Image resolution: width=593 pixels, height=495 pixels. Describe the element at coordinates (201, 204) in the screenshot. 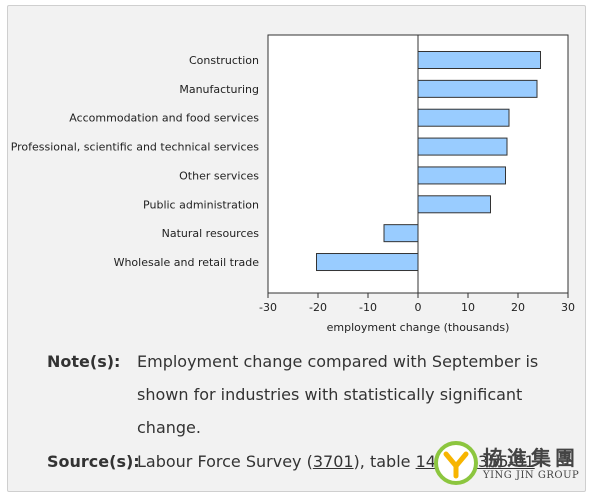

I see `category-label: Public administration` at that location.